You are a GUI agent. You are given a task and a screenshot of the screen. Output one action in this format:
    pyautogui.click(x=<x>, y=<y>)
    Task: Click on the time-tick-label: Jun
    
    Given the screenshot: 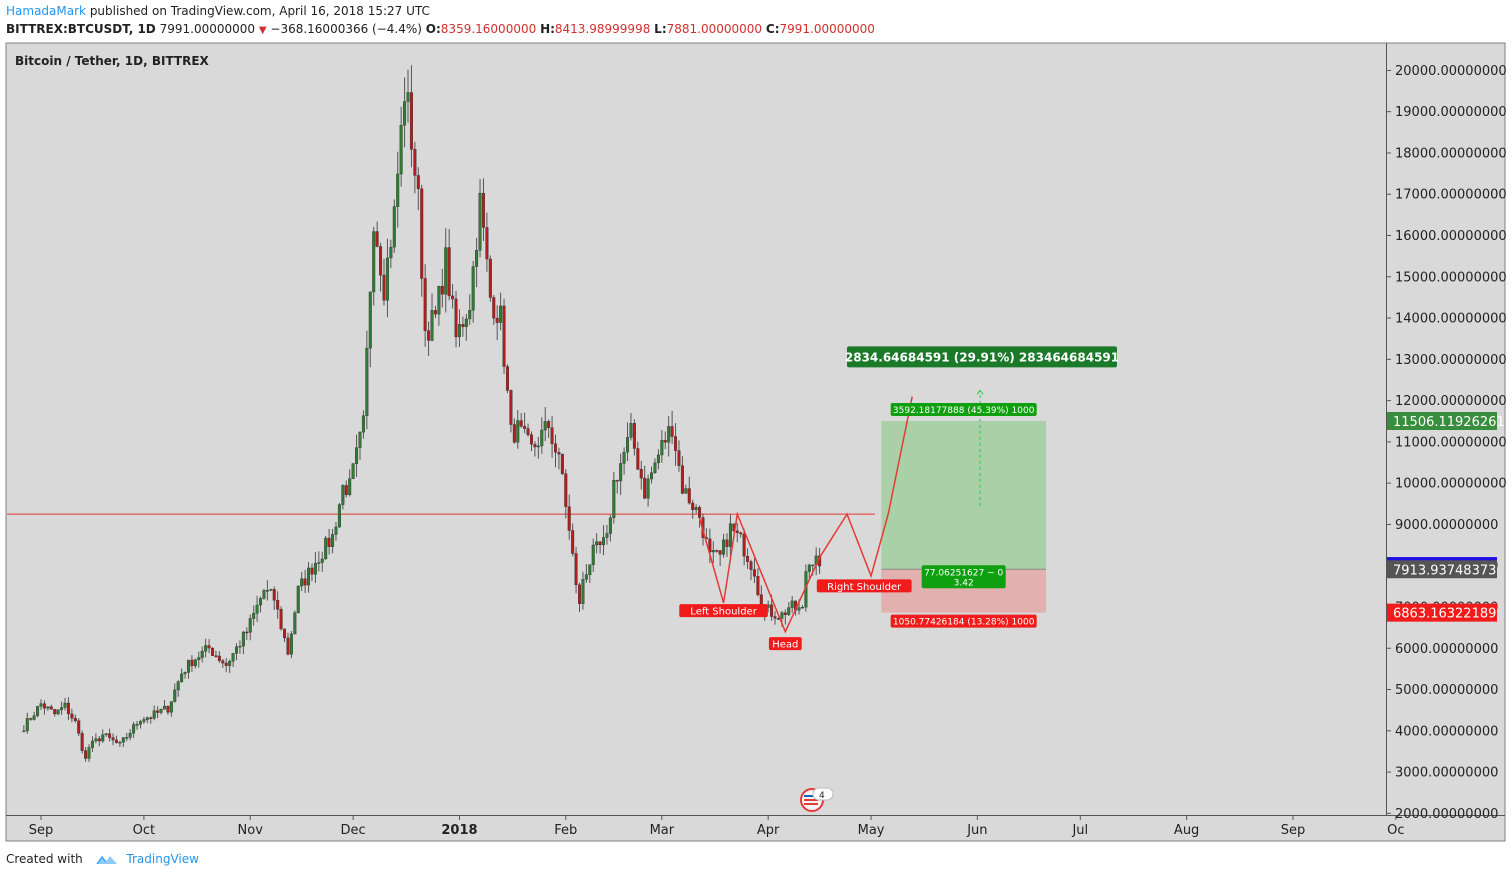 What is the action you would take?
    pyautogui.click(x=976, y=830)
    